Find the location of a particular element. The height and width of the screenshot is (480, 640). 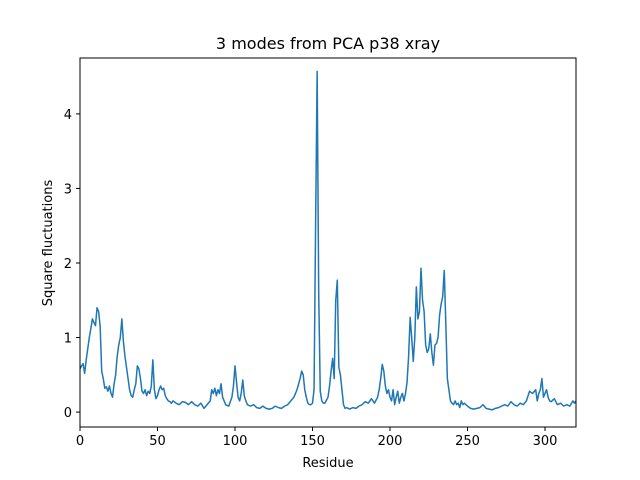

x-axis: 0 50 100 150 200 250 300 is located at coordinates (317, 438).